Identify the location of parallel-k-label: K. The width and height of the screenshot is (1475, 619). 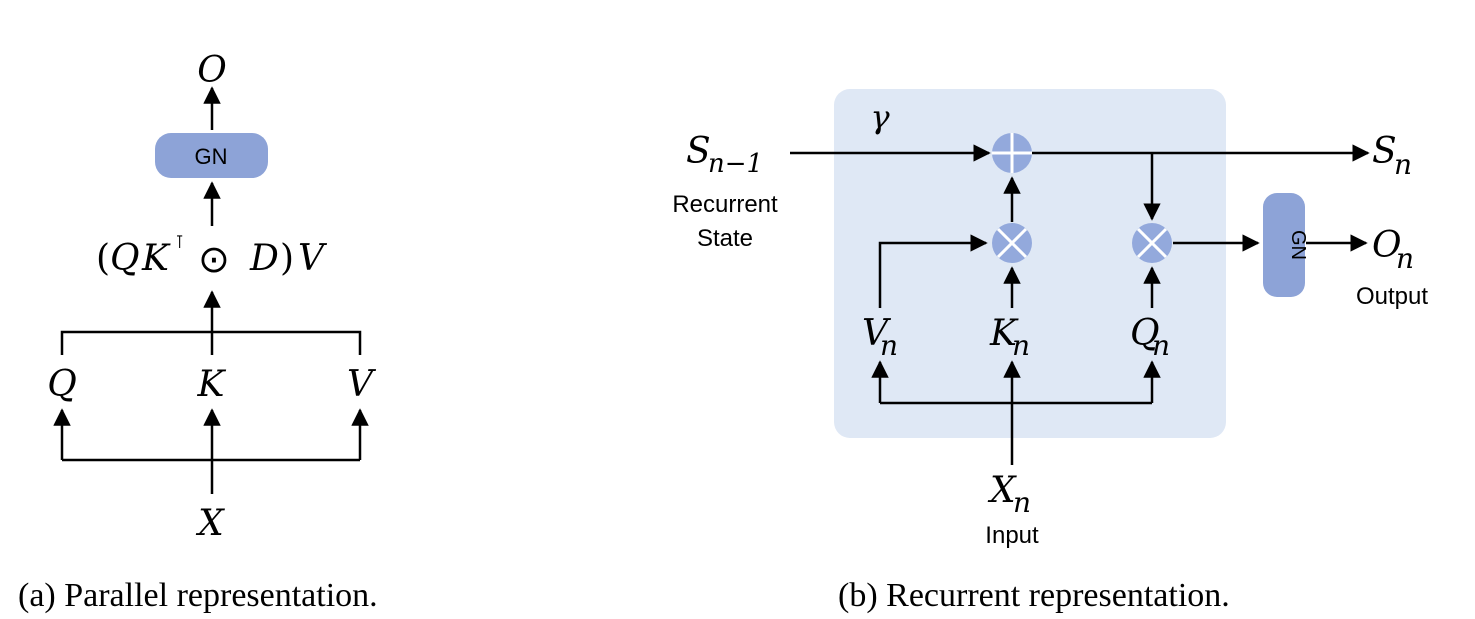
(212, 384).